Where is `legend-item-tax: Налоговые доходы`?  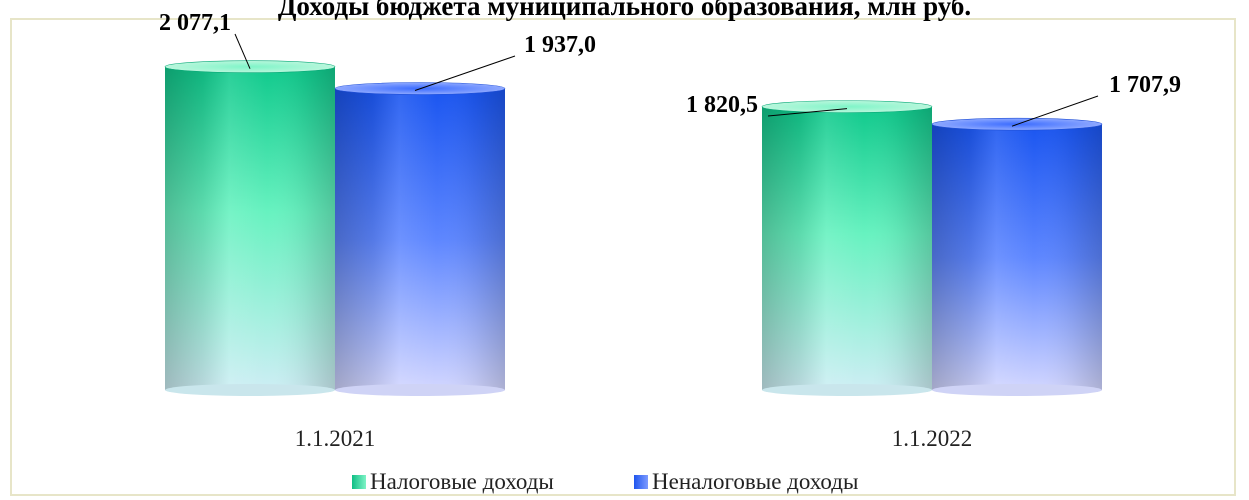
legend-item-tax: Налоговые доходы is located at coordinates (453, 481).